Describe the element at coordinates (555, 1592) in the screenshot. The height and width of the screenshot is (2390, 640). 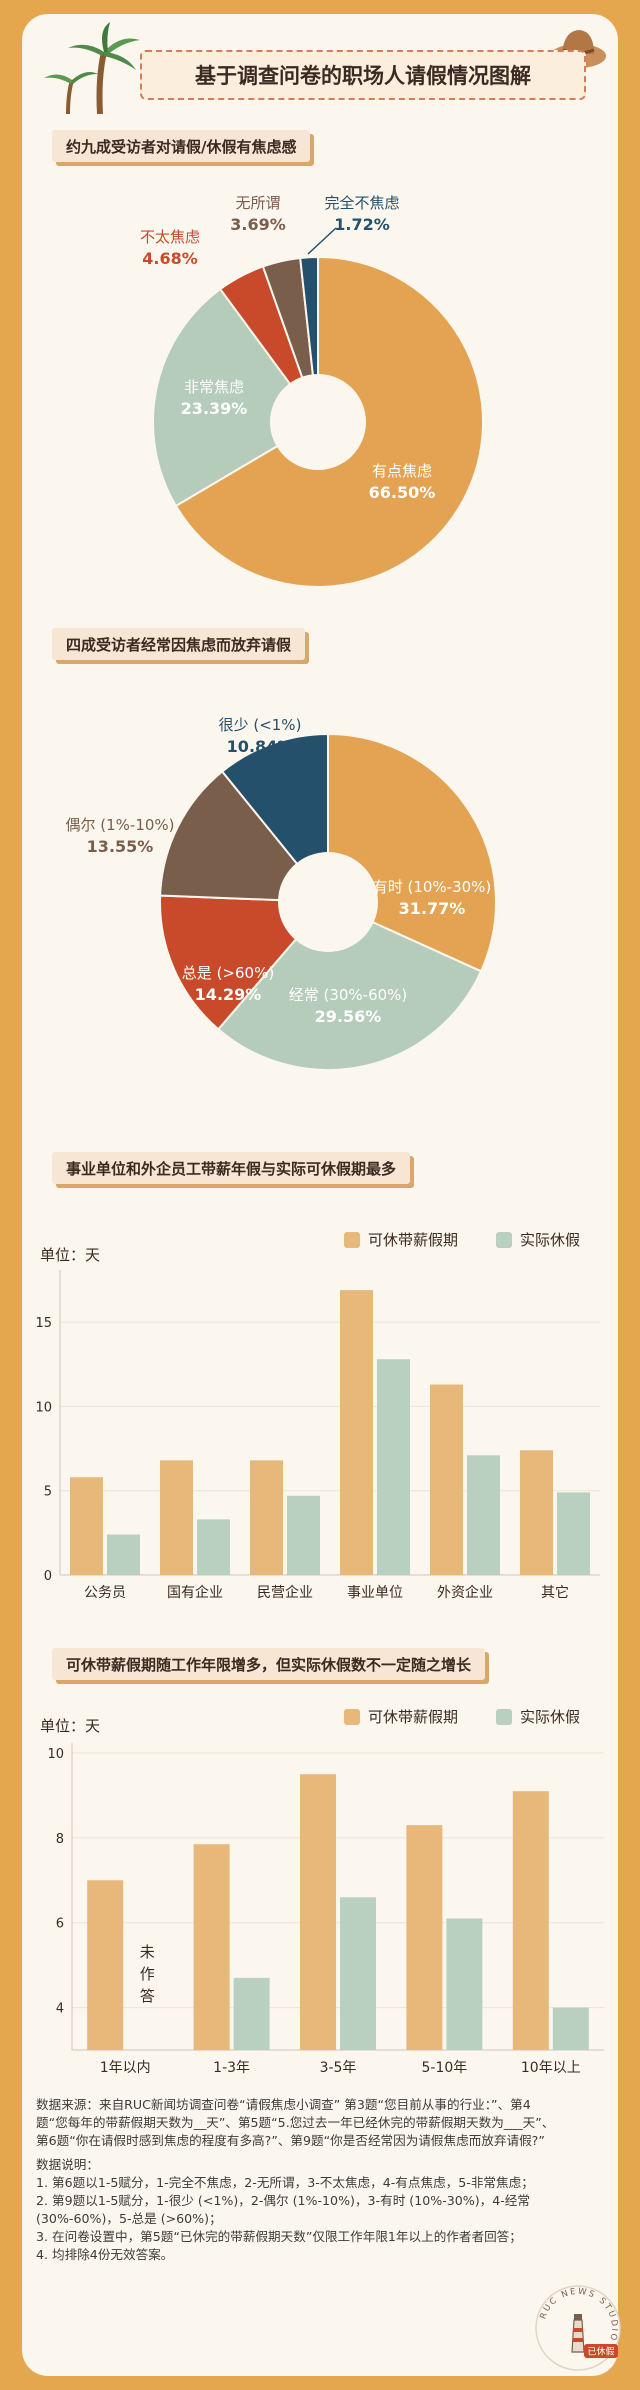
I see `x-tick-label: 其它` at that location.